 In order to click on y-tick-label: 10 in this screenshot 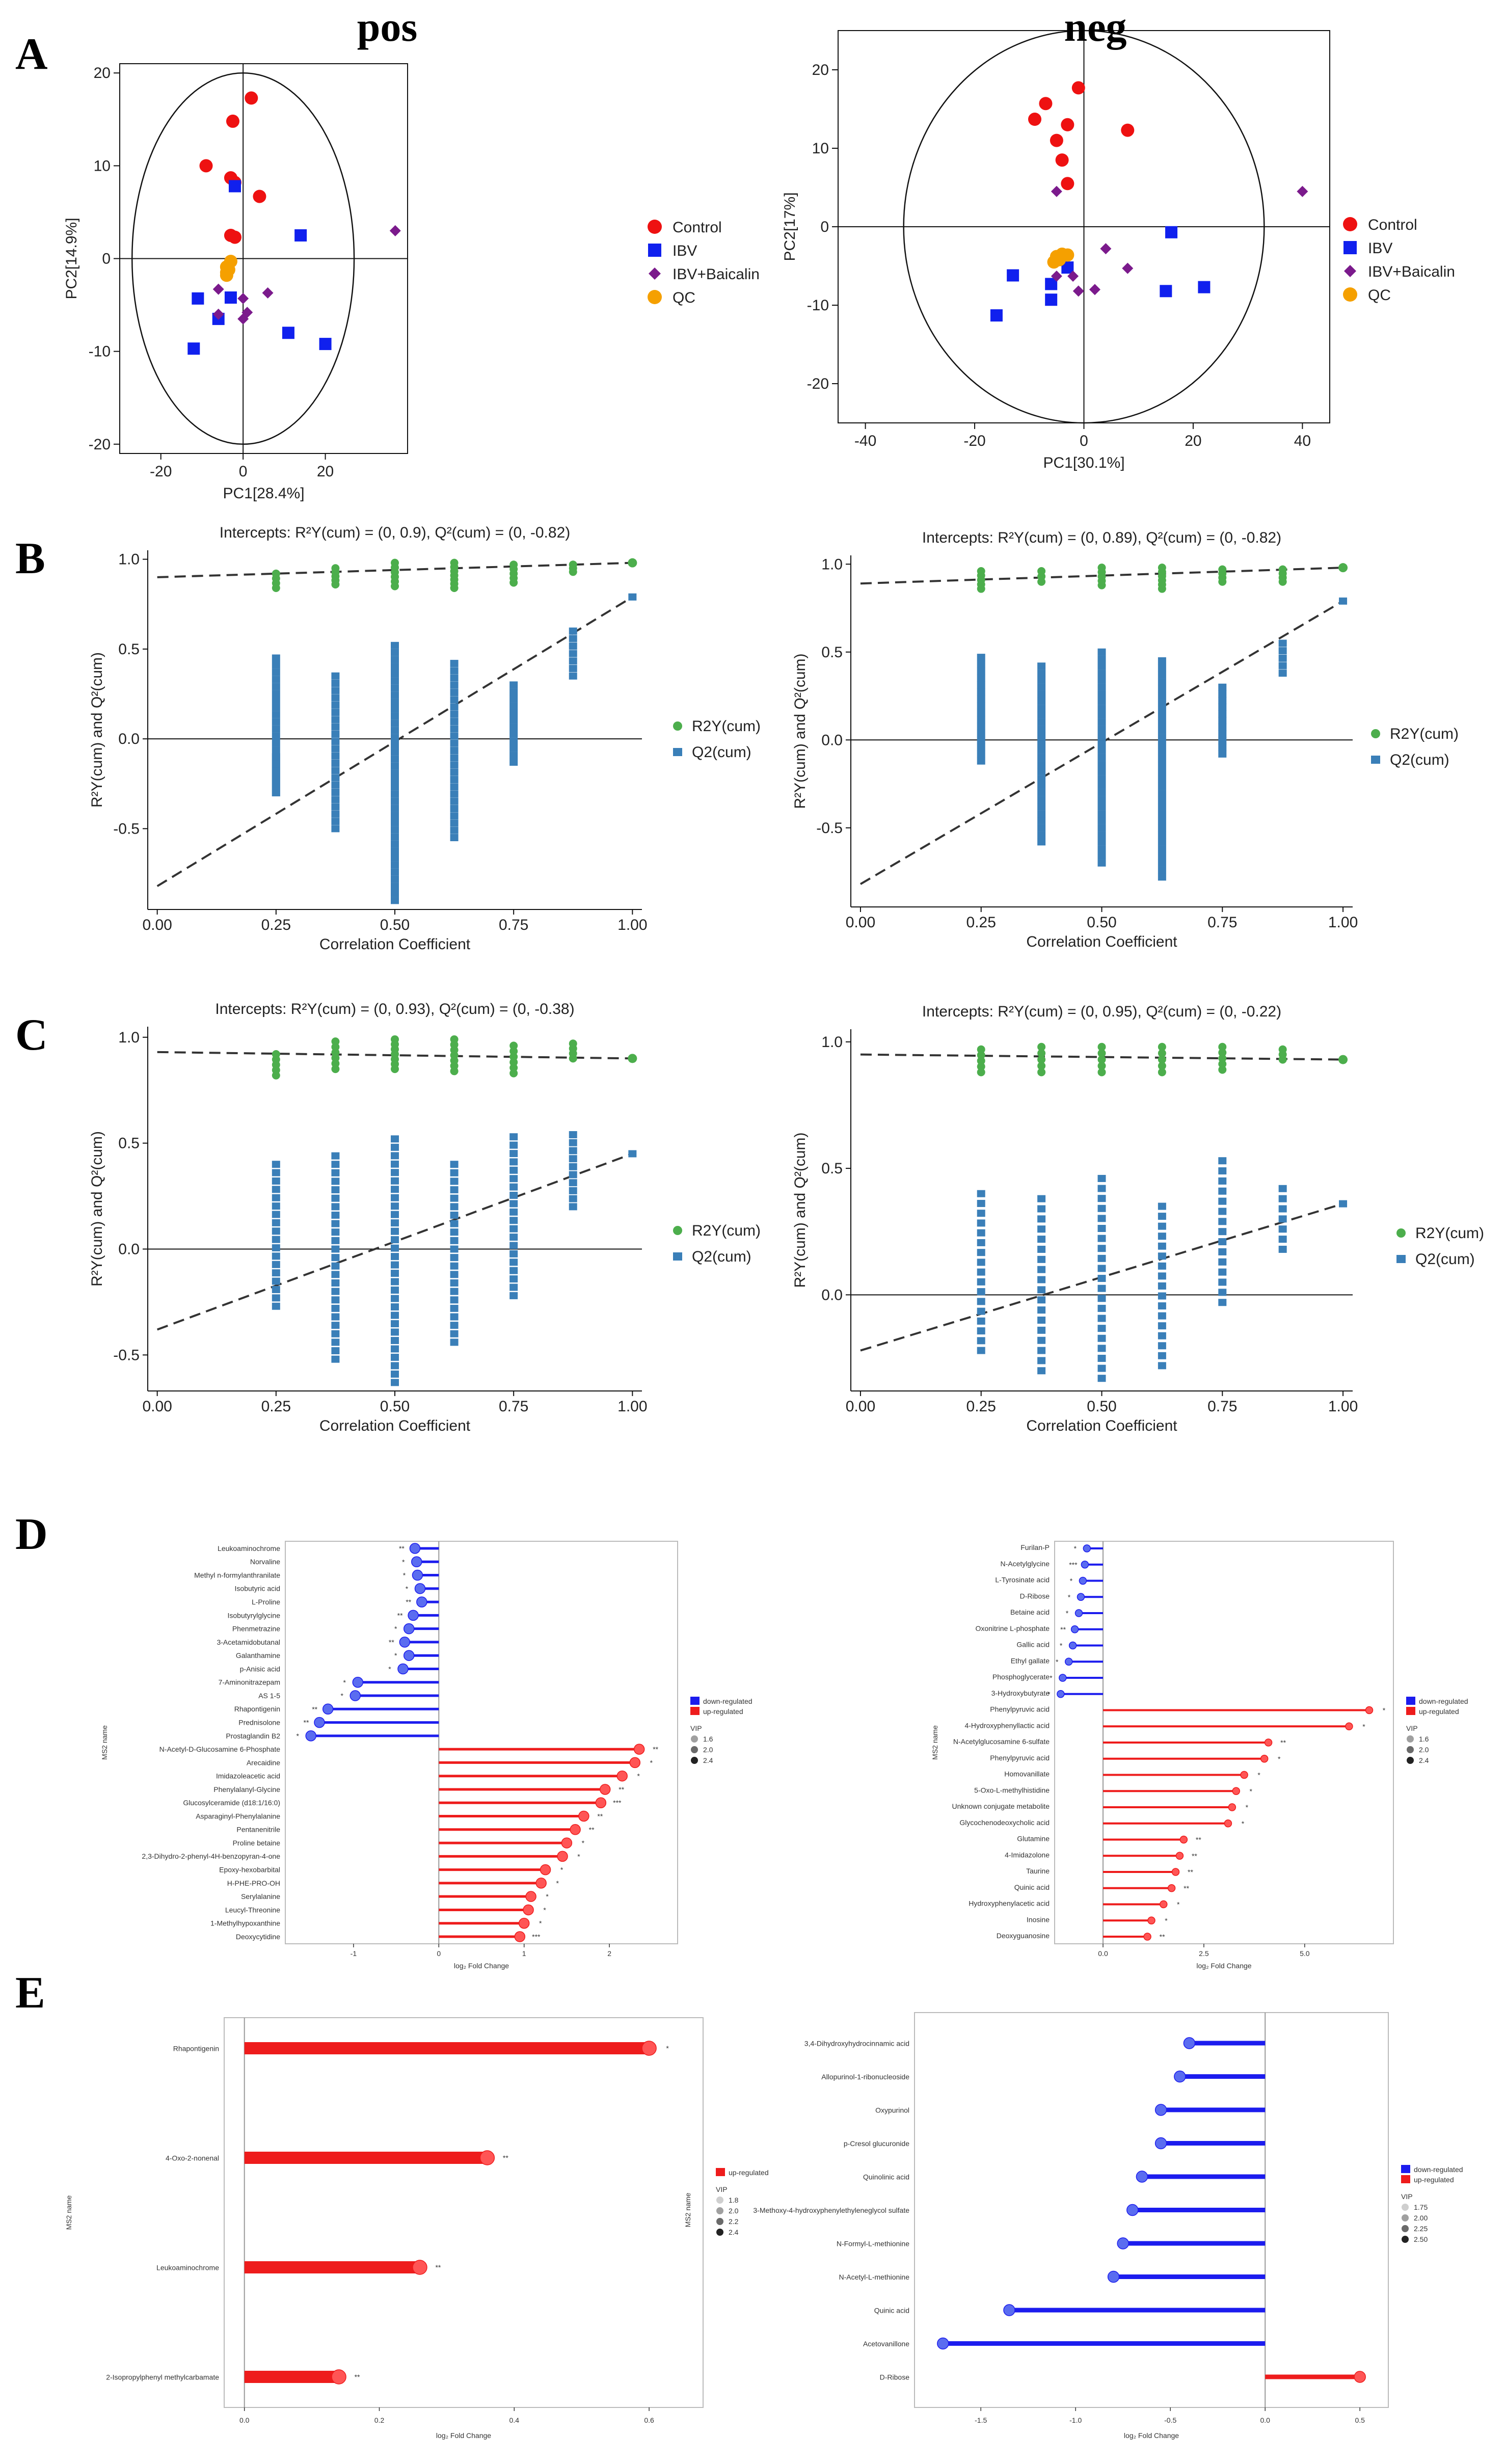, I will do `click(102, 165)`.